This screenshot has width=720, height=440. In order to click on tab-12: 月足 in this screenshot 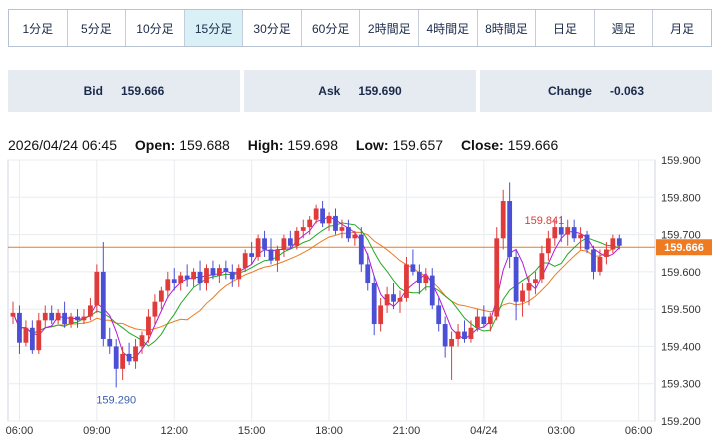, I will do `click(682, 28)`.